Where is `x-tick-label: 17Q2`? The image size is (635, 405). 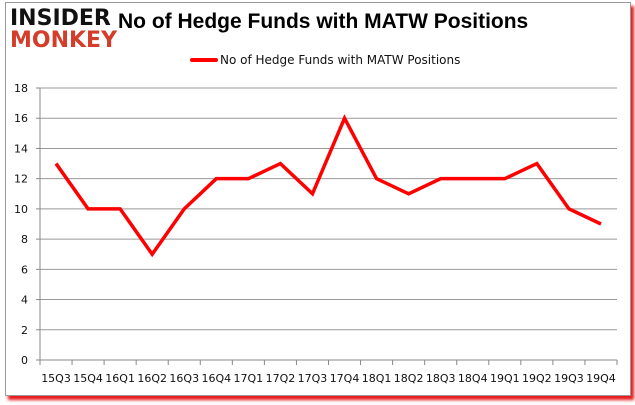 x-tick-label: 17Q2 is located at coordinates (281, 378).